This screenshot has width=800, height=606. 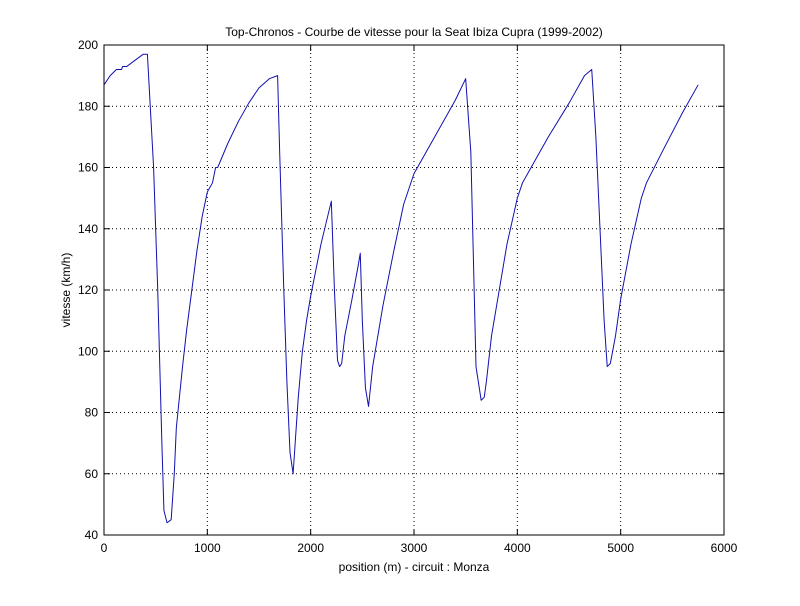 I want to click on y-axis-label: vitesse (km/h), so click(x=66, y=290).